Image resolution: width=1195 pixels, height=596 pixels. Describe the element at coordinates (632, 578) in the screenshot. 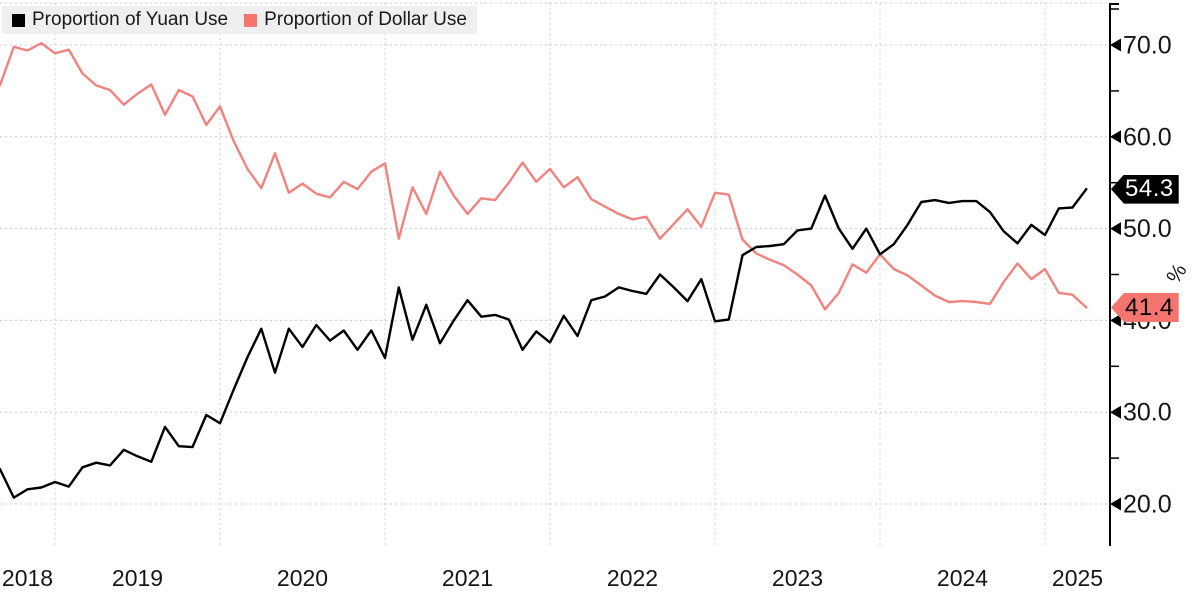

I see `x-axis-year-label: 2022` at that location.